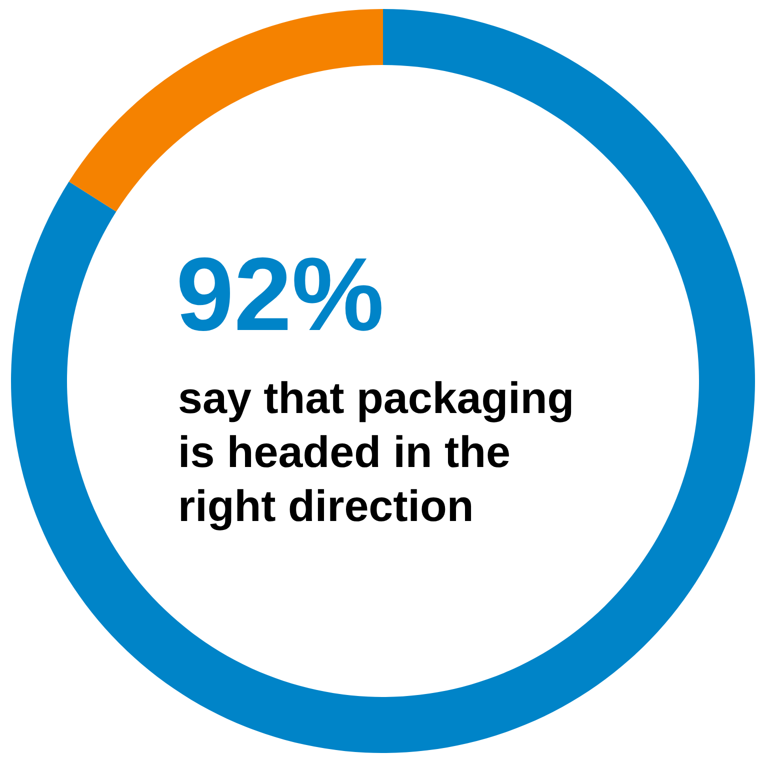  I want to click on text: say that packaging is headed in the right direction, so click(377, 453).